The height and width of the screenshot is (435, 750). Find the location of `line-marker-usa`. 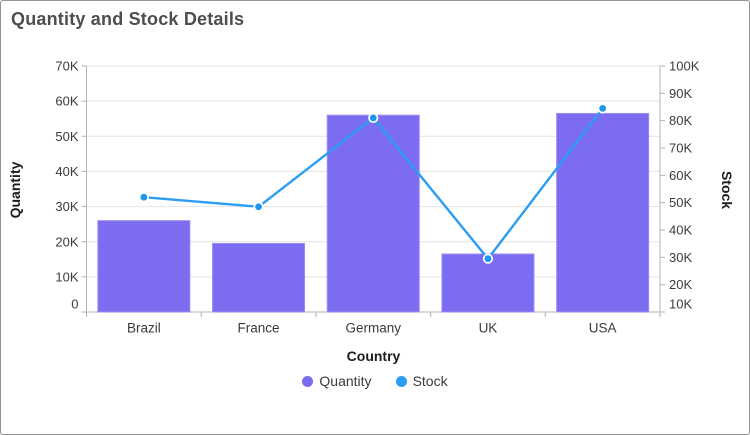

line-marker-usa is located at coordinates (602, 108).